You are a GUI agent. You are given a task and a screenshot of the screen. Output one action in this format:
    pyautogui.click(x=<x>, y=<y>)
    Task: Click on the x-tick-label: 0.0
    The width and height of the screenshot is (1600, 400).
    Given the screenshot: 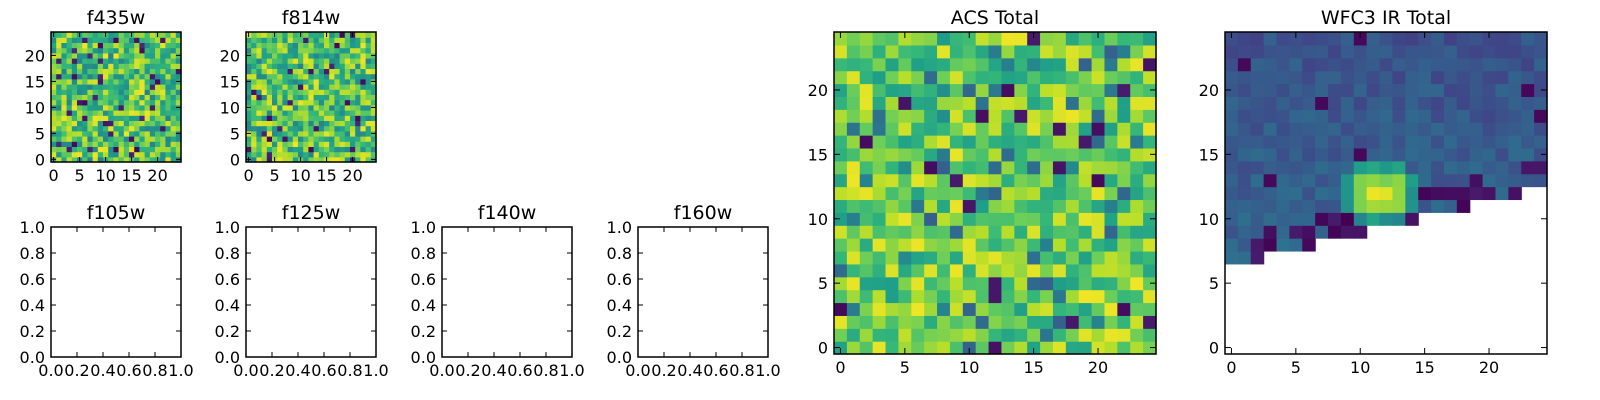 What is the action you would take?
    pyautogui.click(x=245, y=370)
    